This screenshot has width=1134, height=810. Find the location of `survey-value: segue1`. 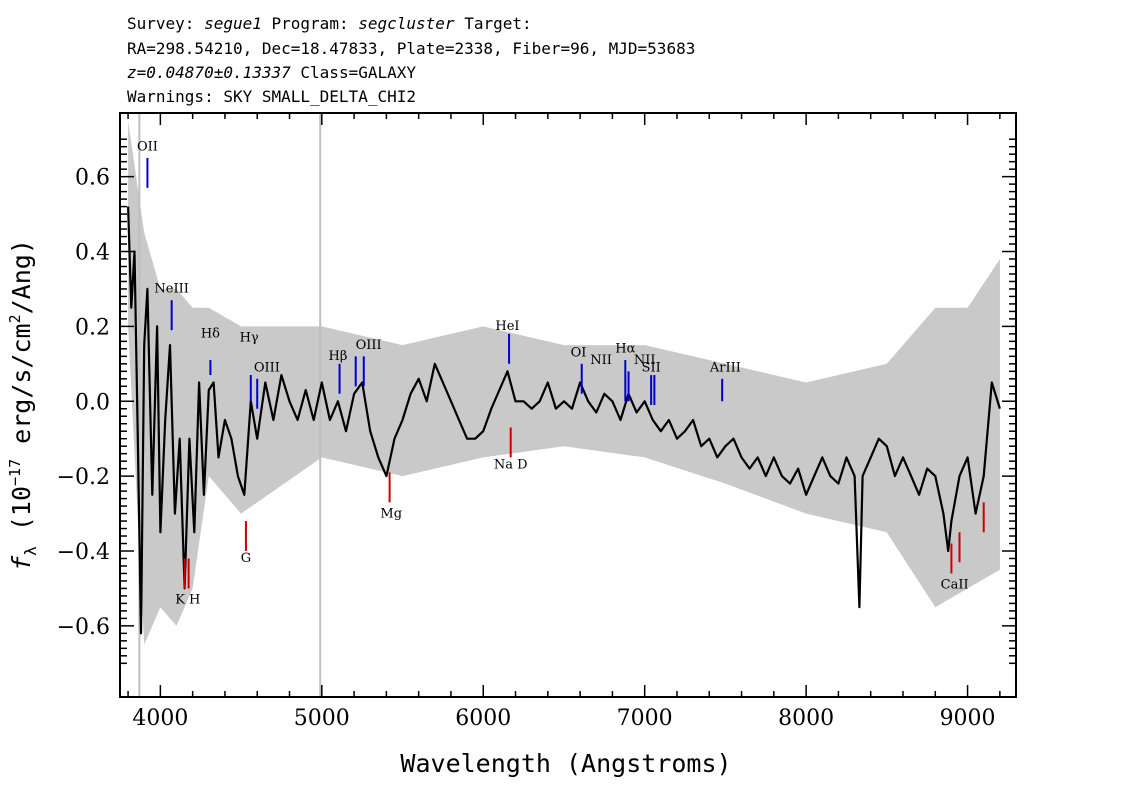

survey-value: segue1 is located at coordinates (233, 23).